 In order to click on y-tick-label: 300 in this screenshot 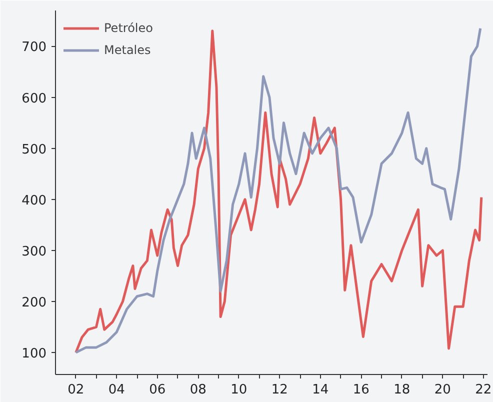, I will do `click(34, 252)`.